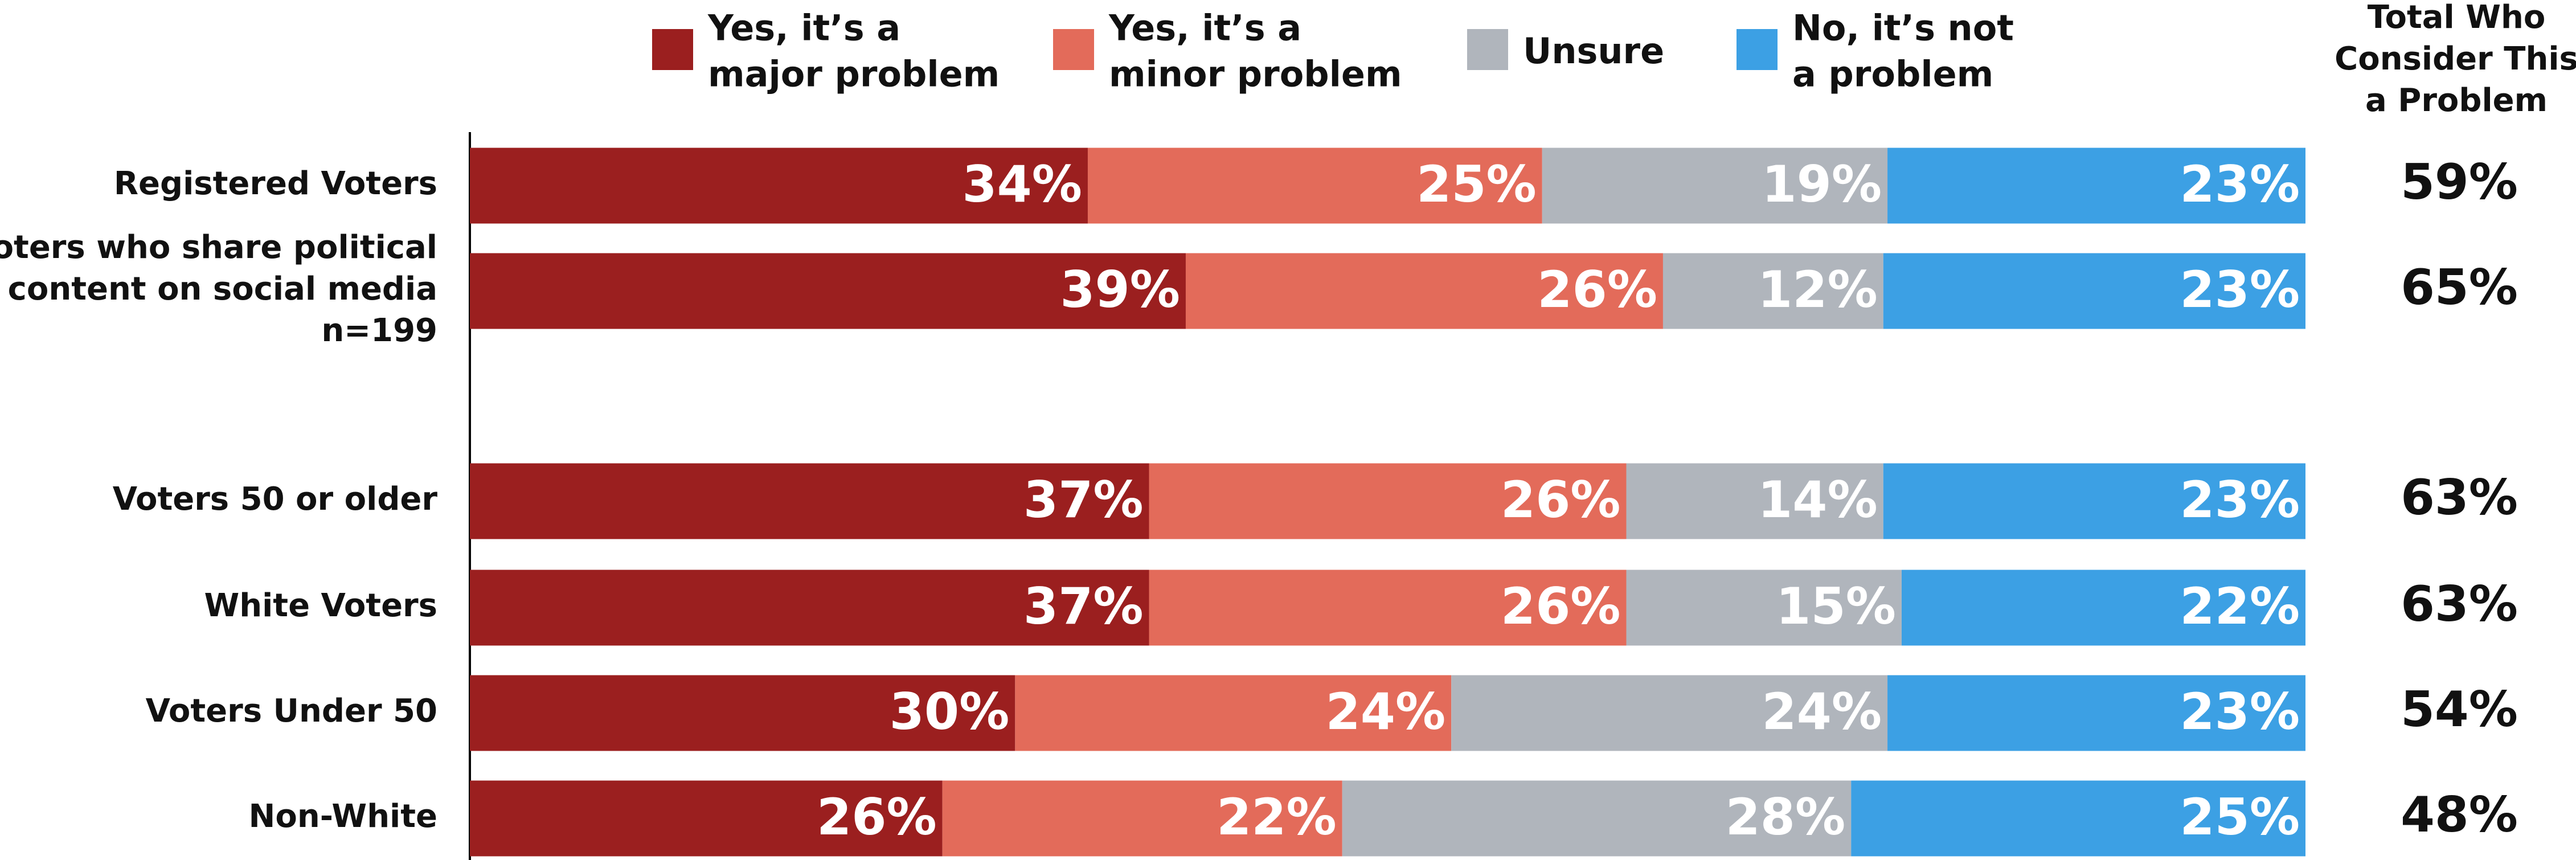  Describe the element at coordinates (1836, 607) in the screenshot. I see `data-label: 15%` at that location.